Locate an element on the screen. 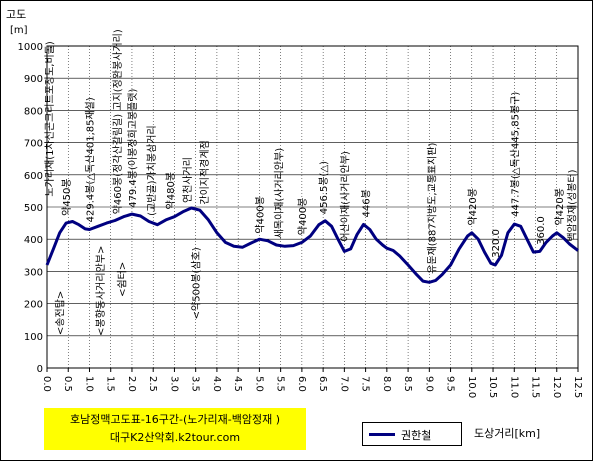 The height and width of the screenshot is (461, 593). x-tick-label: 1.5 is located at coordinates (110, 384).